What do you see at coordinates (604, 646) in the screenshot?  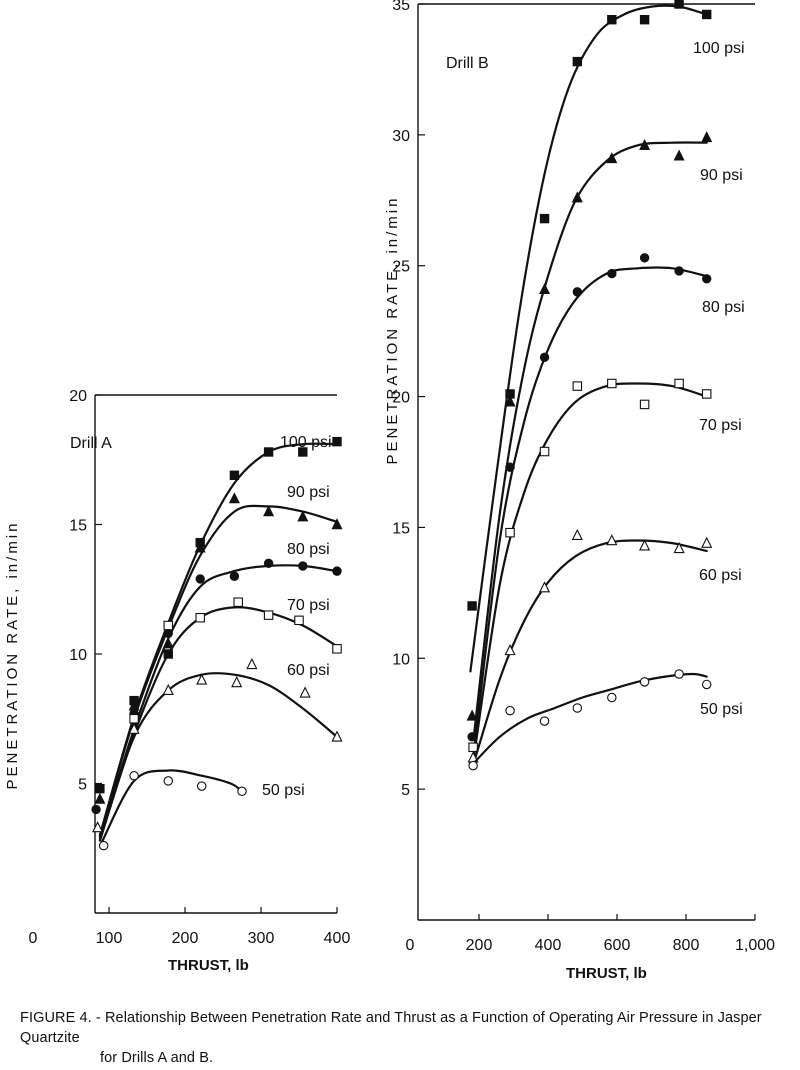 I see `series-60-psi: 60 psi` at bounding box center [604, 646].